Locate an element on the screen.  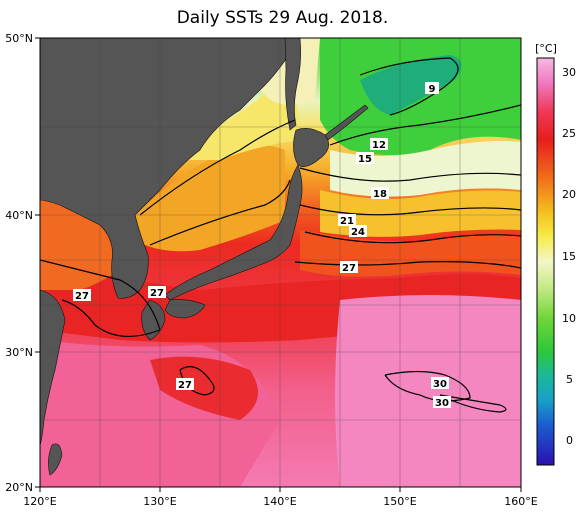
svg-text: 15 is located at coordinates (365, 159).